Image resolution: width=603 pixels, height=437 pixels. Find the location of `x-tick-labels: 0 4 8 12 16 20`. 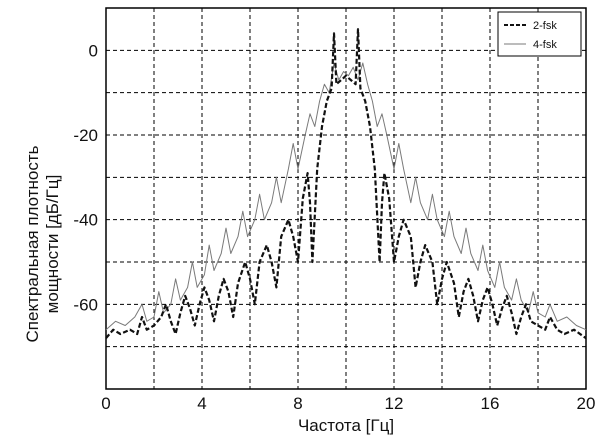

x-tick-labels: 0 4 8 12 16 20 is located at coordinates (348, 403).